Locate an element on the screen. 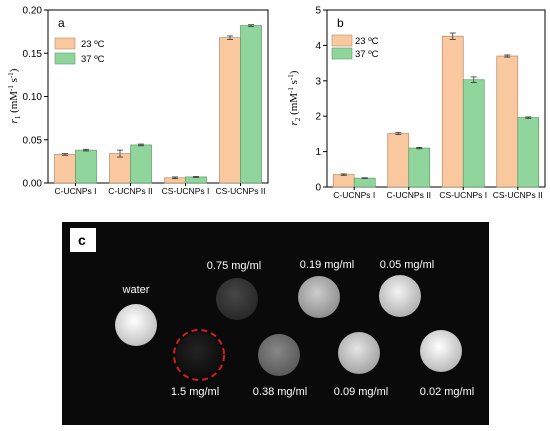  panel-c-letter-box is located at coordinates (83, 240).